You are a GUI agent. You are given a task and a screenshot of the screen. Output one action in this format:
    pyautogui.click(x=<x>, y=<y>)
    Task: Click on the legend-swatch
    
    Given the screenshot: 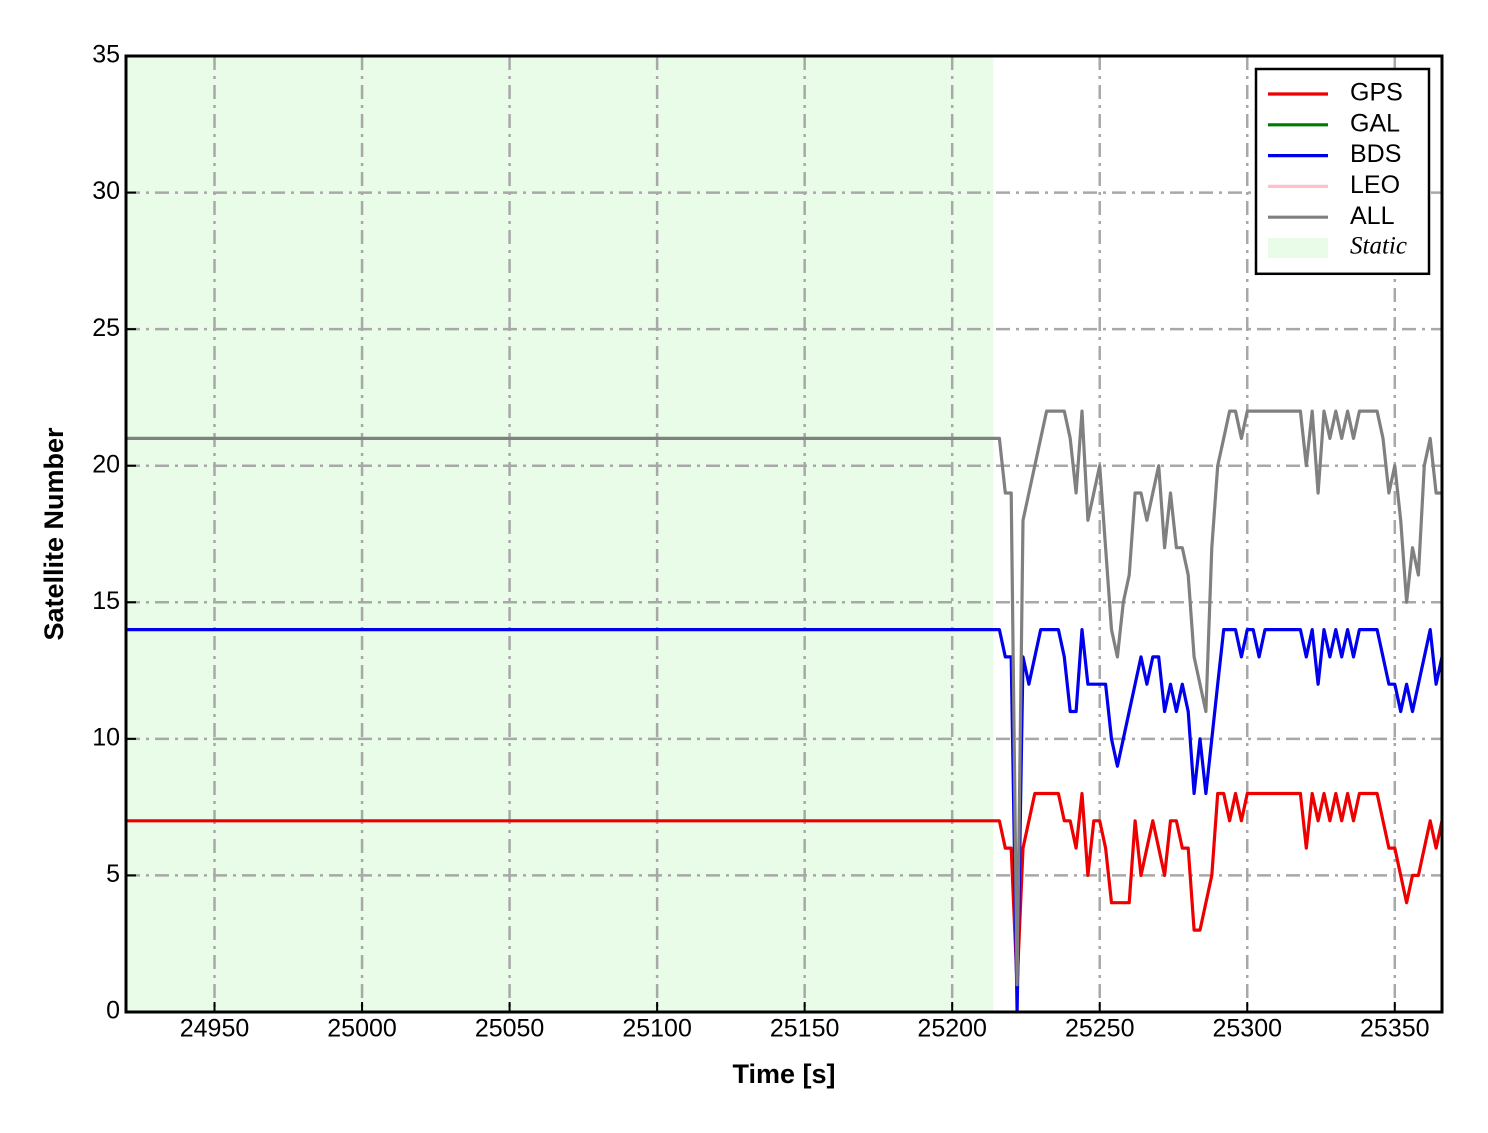 What is the action you would take?
    pyautogui.click(x=1298, y=248)
    